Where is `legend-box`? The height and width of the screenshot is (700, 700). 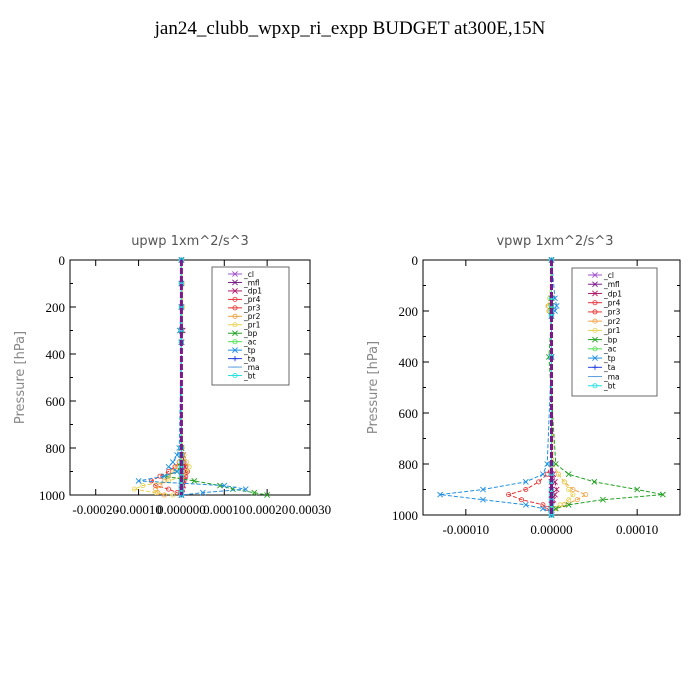 legend-box is located at coordinates (250, 326).